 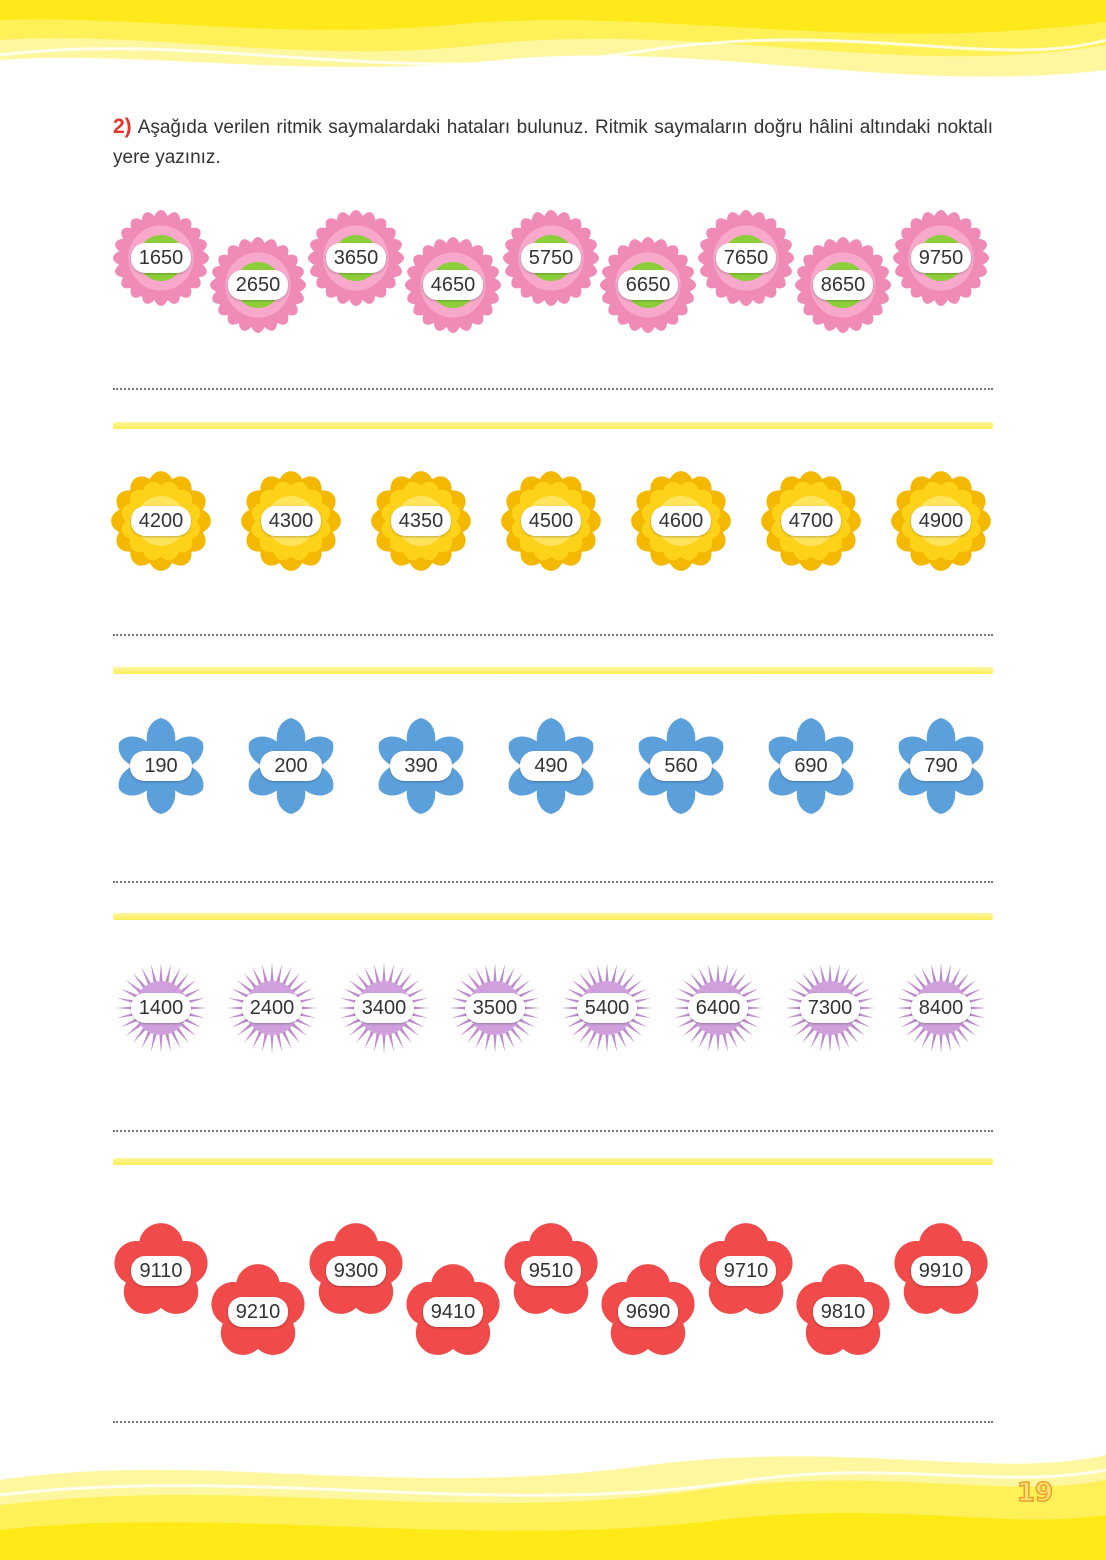 I want to click on red-flower: 9690, so click(x=648, y=1311).